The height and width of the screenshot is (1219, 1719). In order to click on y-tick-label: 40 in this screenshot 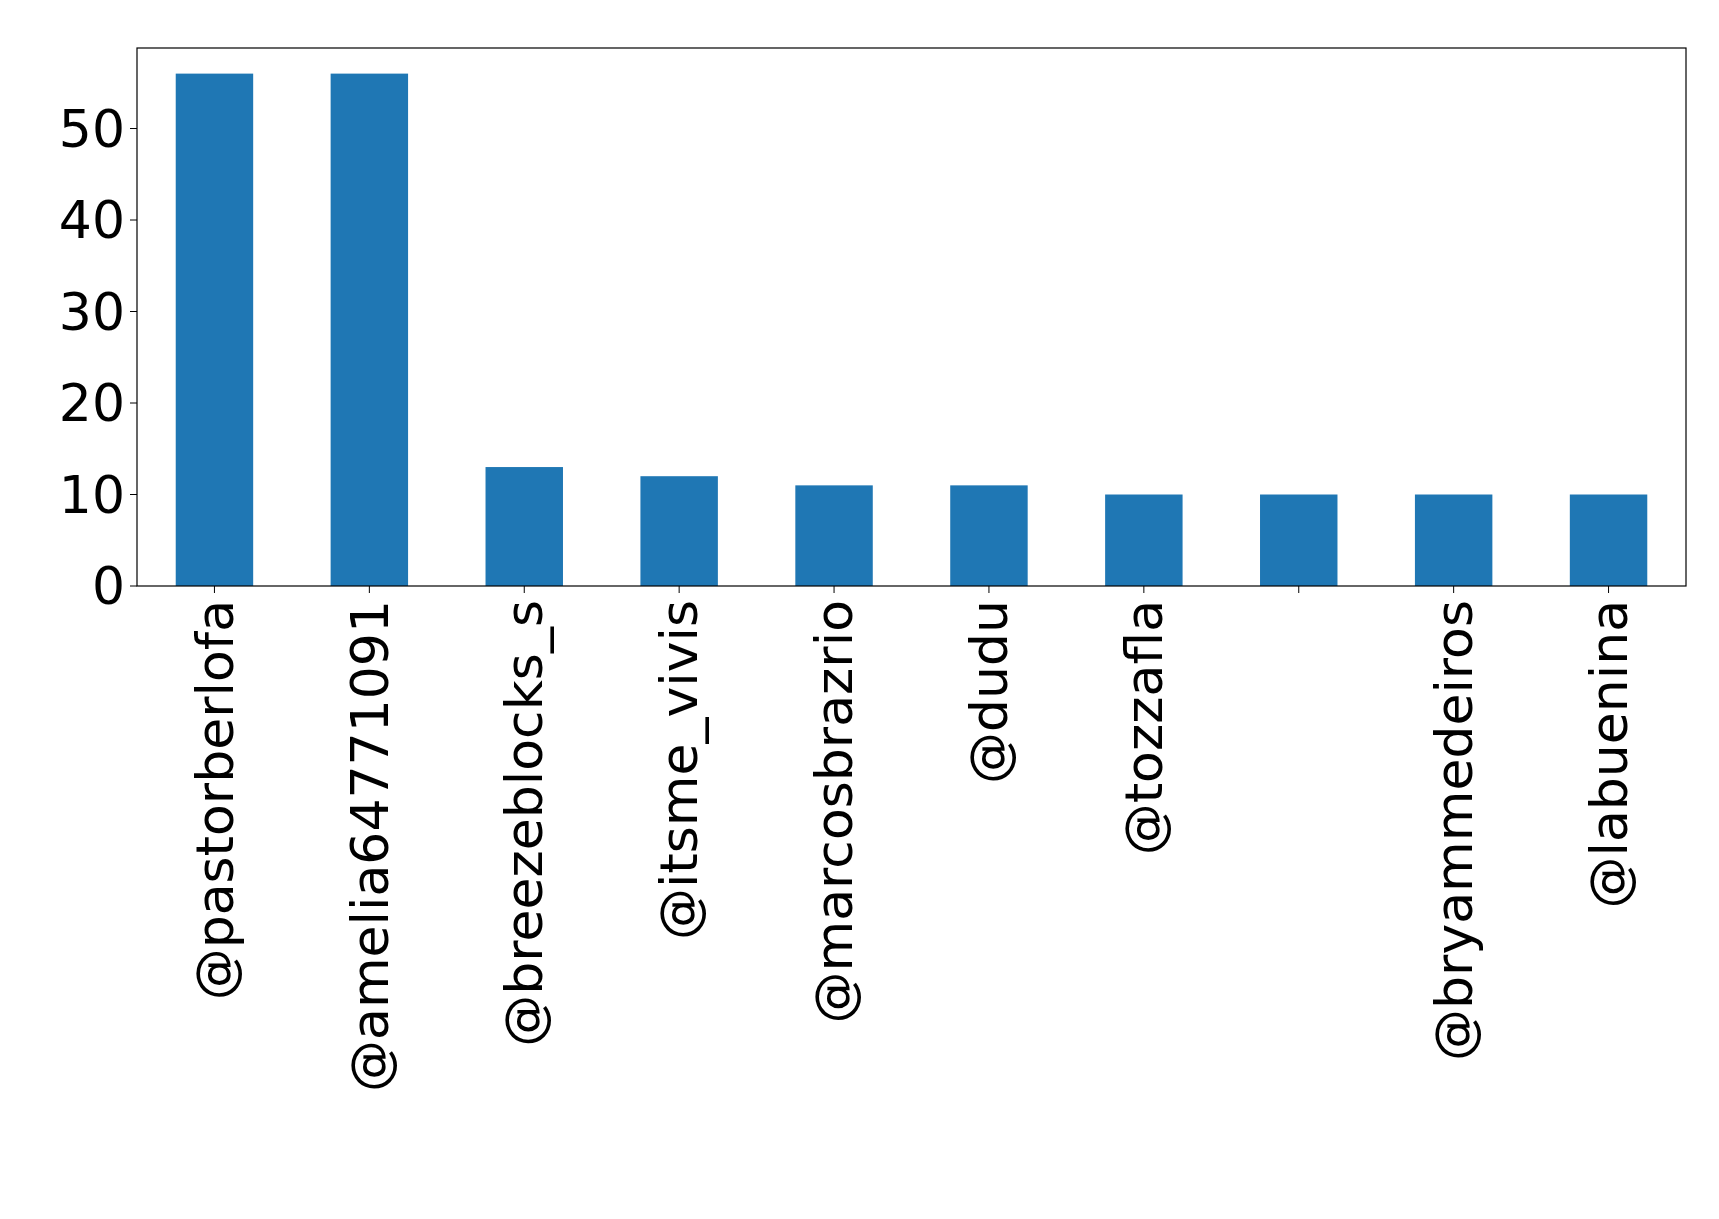, I will do `click(91, 220)`.